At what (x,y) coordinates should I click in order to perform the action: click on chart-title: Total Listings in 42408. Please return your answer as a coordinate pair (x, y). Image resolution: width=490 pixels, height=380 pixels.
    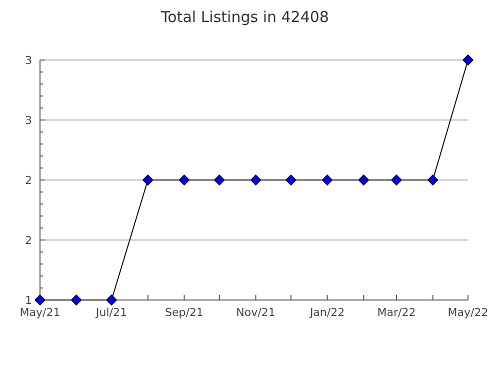
    Looking at the image, I should click on (244, 17).